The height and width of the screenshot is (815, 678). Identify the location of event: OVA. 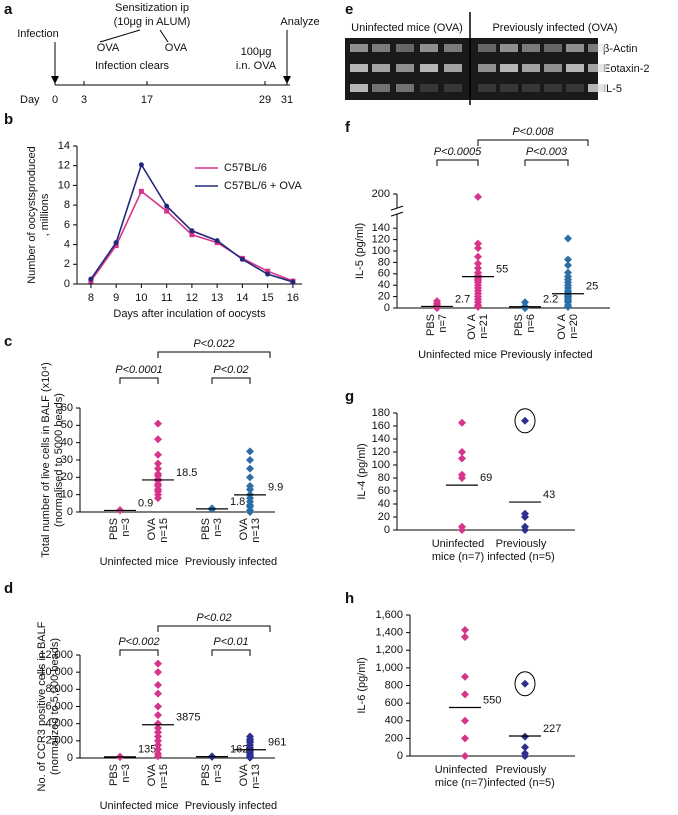
(176, 48).